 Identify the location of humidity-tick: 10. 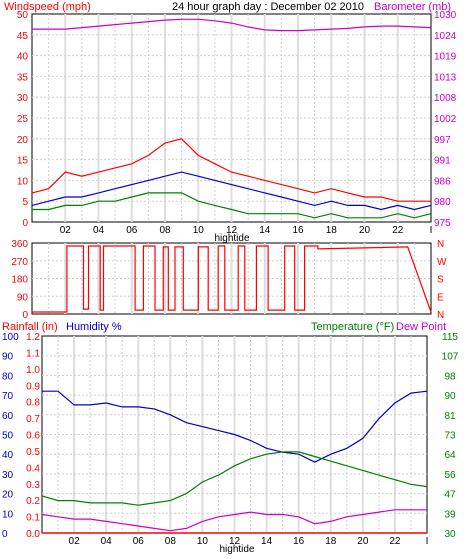
(8, 514).